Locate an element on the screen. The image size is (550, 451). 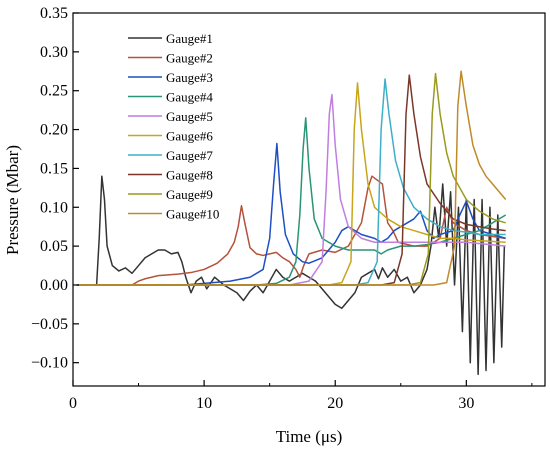
legend-label: Gauge#10 is located at coordinates (192, 214).